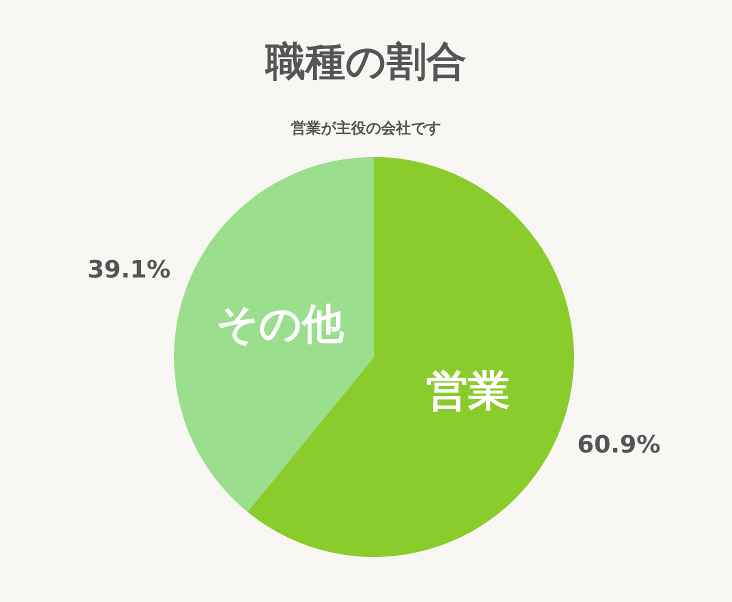 This screenshot has height=602, width=732. What do you see at coordinates (366, 128) in the screenshot?
I see `chart-subtitle: 営業が主役の会社です` at bounding box center [366, 128].